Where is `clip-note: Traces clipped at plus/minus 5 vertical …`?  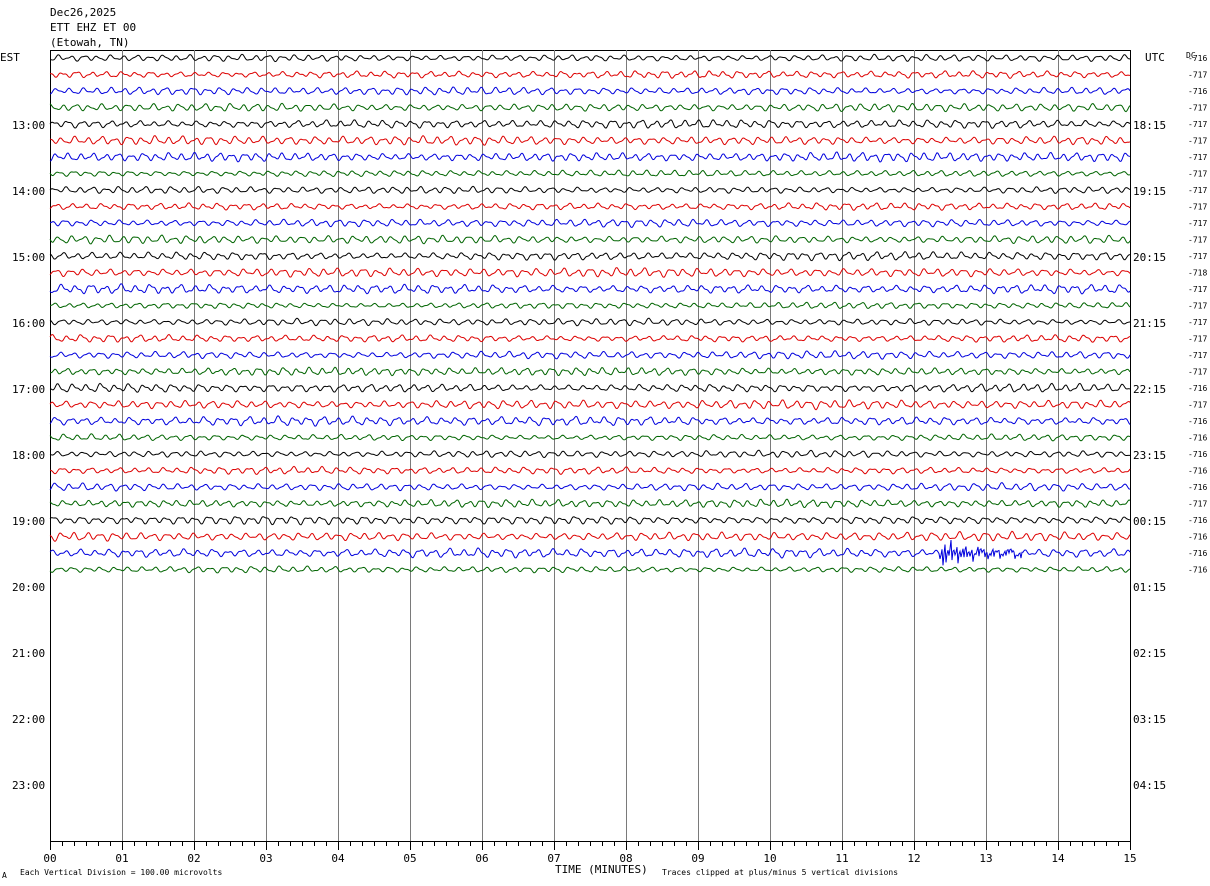
clip-note: Traces clipped at plus/minus 5 vertical … is located at coordinates (780, 872).